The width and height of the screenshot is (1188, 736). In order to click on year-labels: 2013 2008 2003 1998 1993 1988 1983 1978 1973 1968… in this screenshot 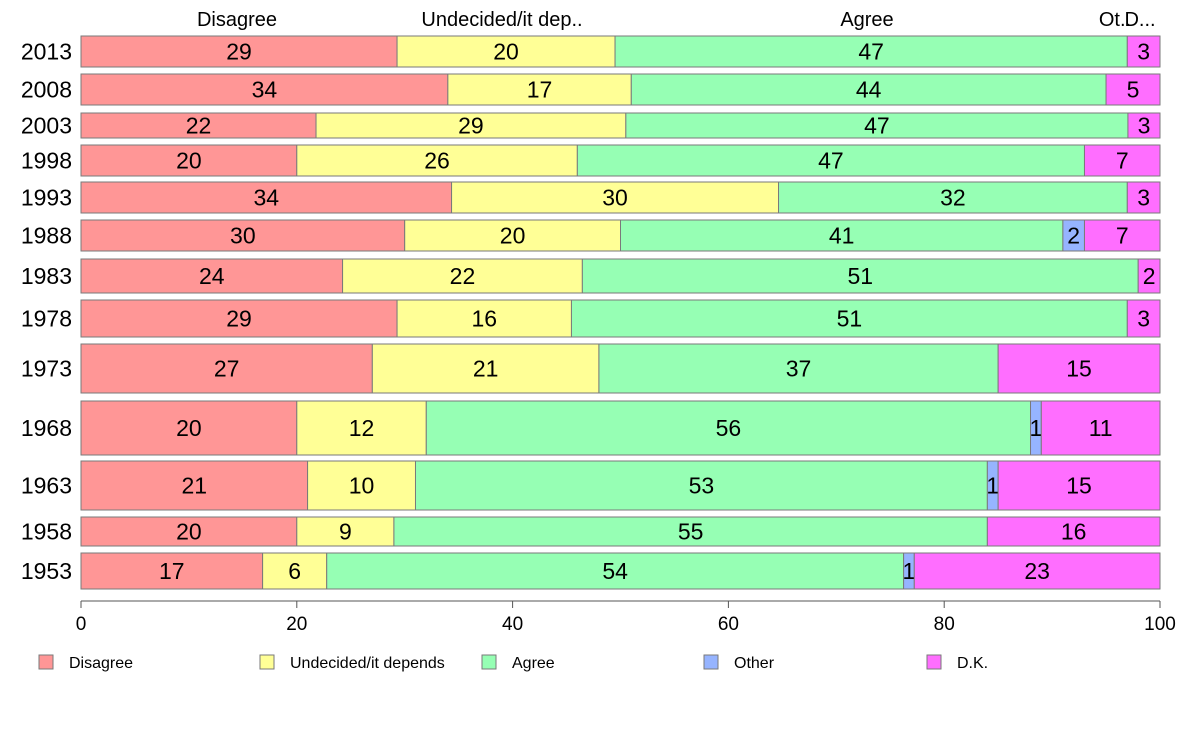, I will do `click(46, 312)`.